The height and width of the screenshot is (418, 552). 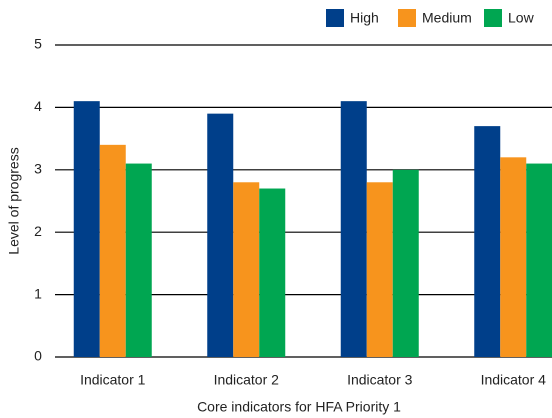 What do you see at coordinates (521, 18) in the screenshot?
I see `legend-label: Low` at bounding box center [521, 18].